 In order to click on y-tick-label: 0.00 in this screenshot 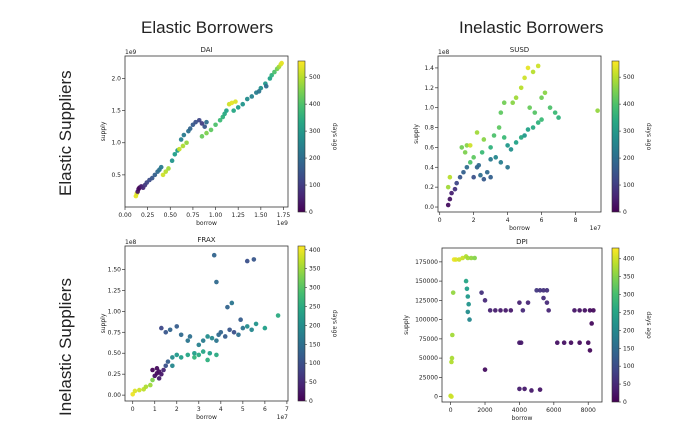, I will do `click(115, 395)`.